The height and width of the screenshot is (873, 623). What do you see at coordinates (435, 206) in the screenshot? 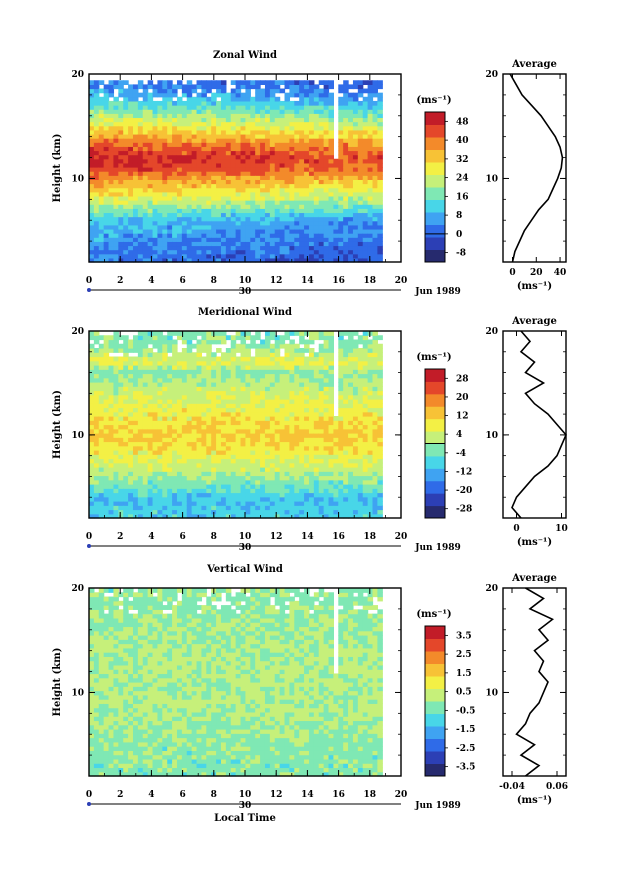
I see `colorbar-swatch` at bounding box center [435, 206].